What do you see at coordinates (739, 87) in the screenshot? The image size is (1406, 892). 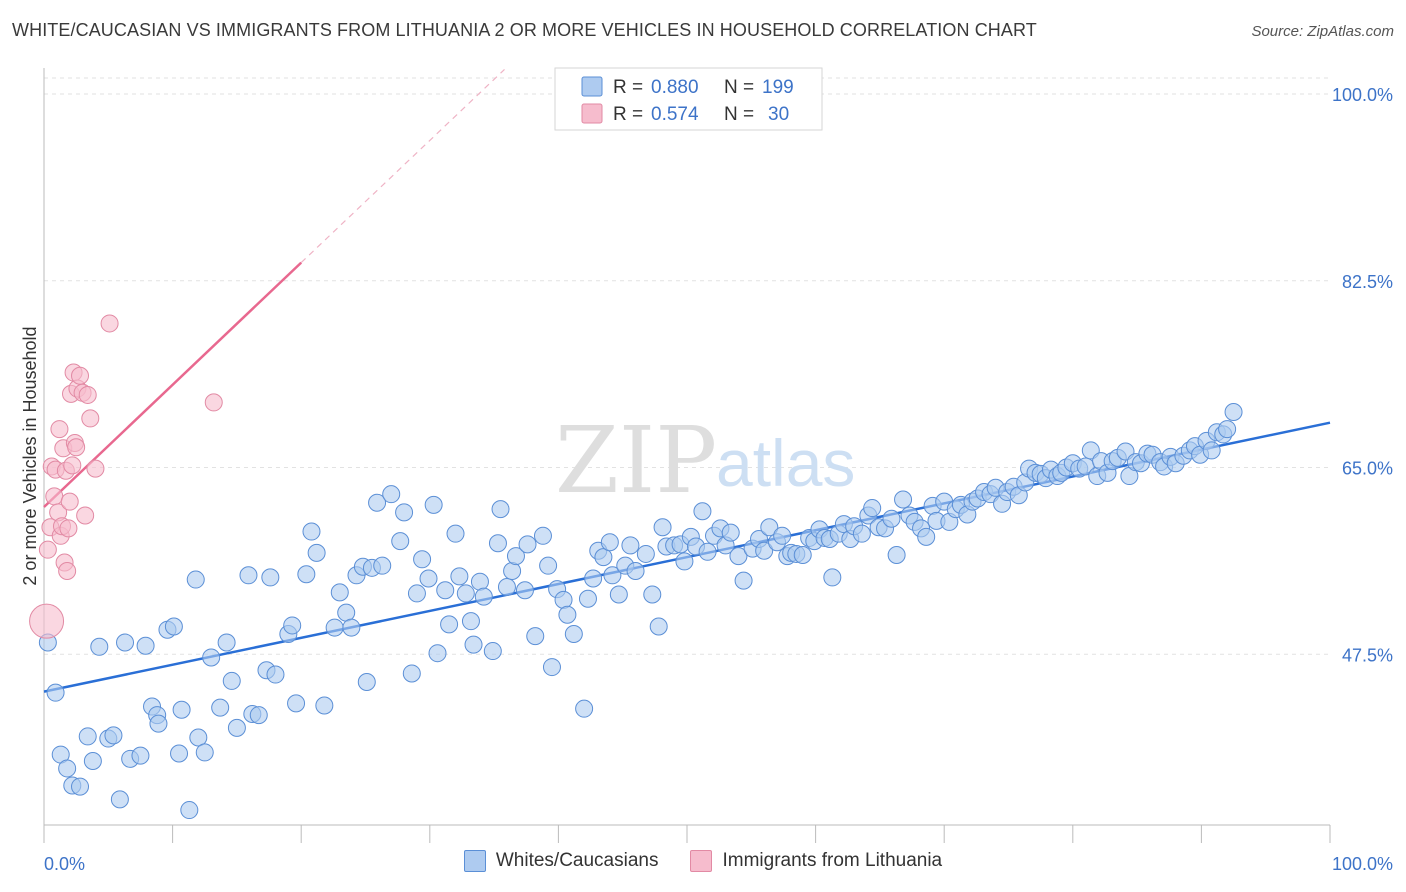 I see `legend-n-label-1: N =` at bounding box center [739, 87].